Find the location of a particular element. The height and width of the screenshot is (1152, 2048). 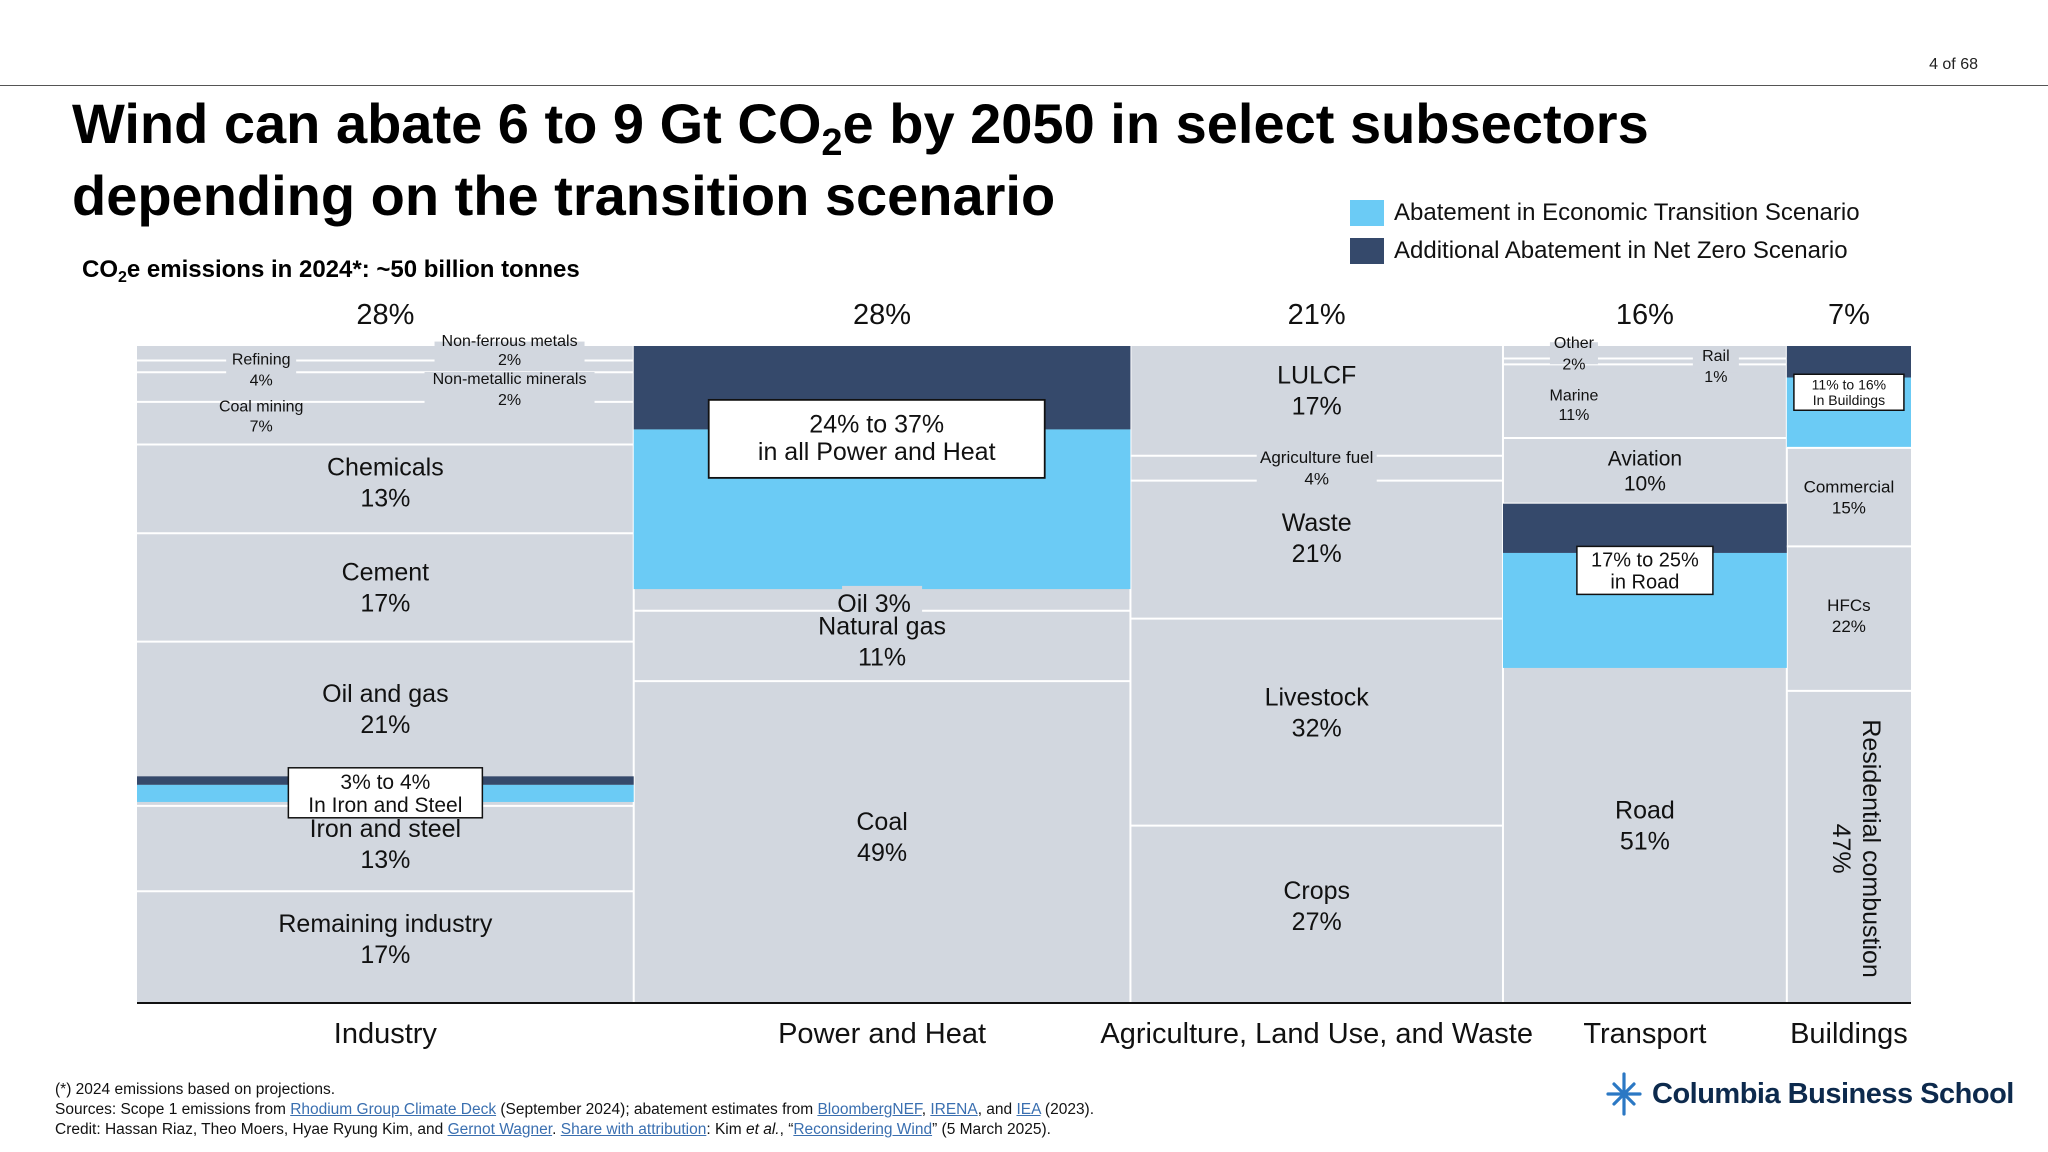

rhodium-link: Rhodium Group Climate Deck is located at coordinates (393, 1109).